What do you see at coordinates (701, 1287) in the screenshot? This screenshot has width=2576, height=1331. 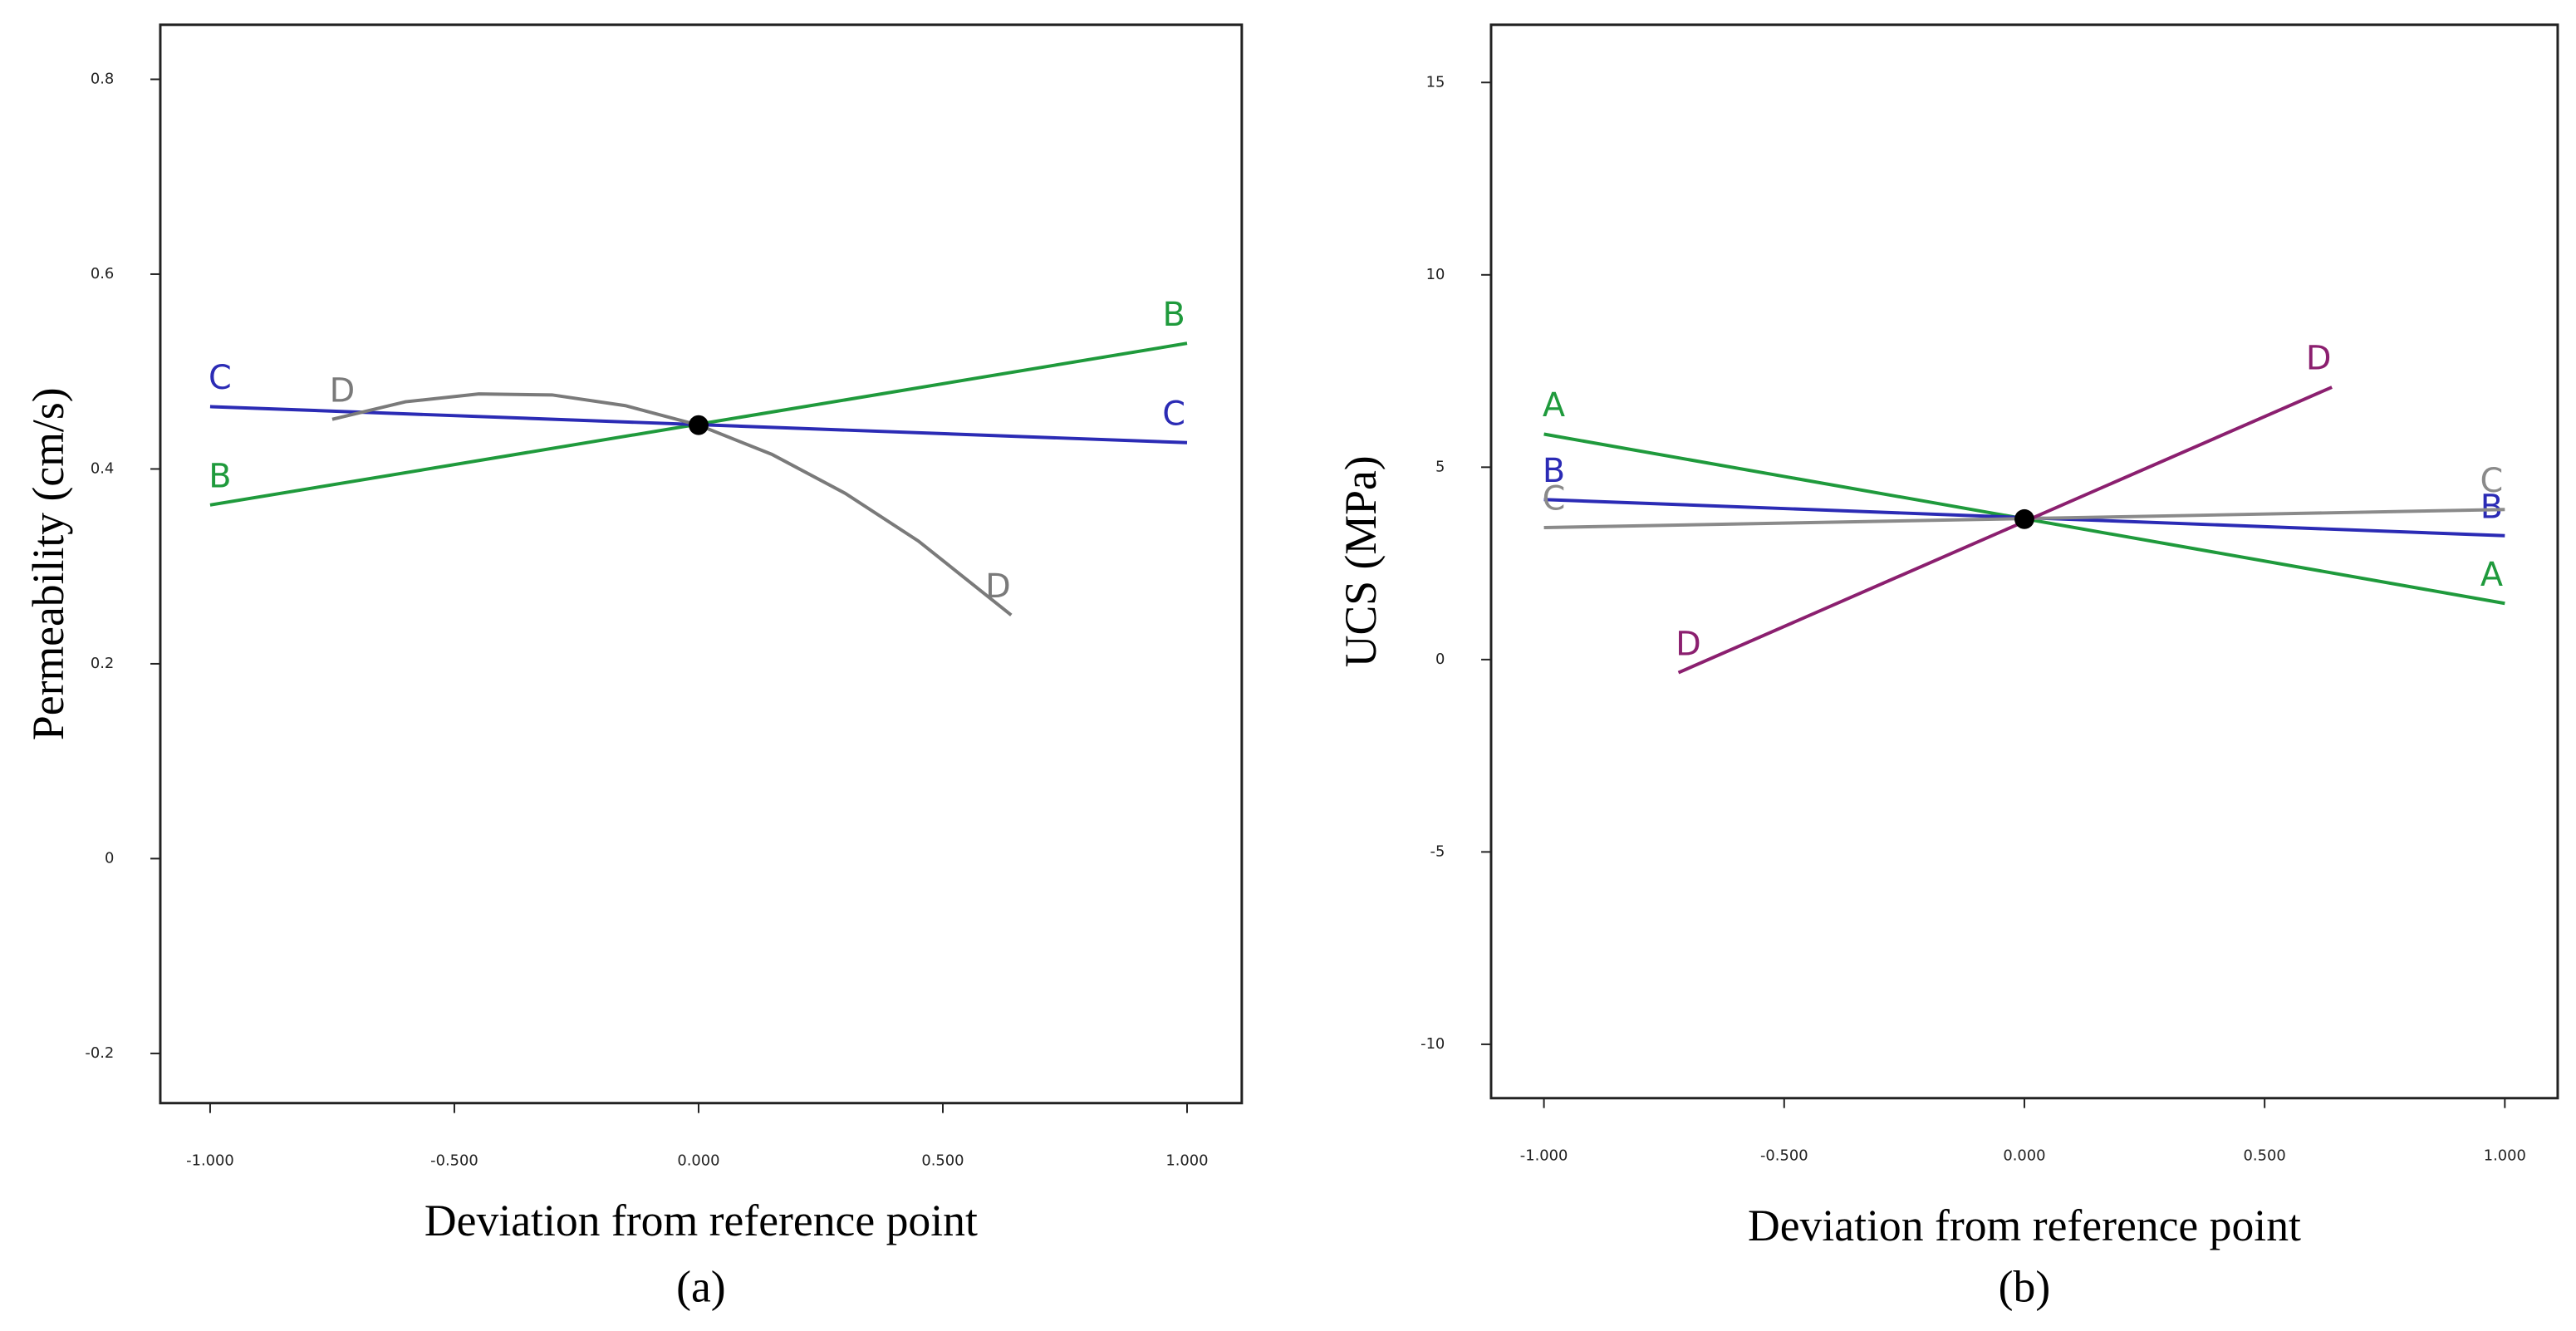 I see `caption: (a)` at bounding box center [701, 1287].